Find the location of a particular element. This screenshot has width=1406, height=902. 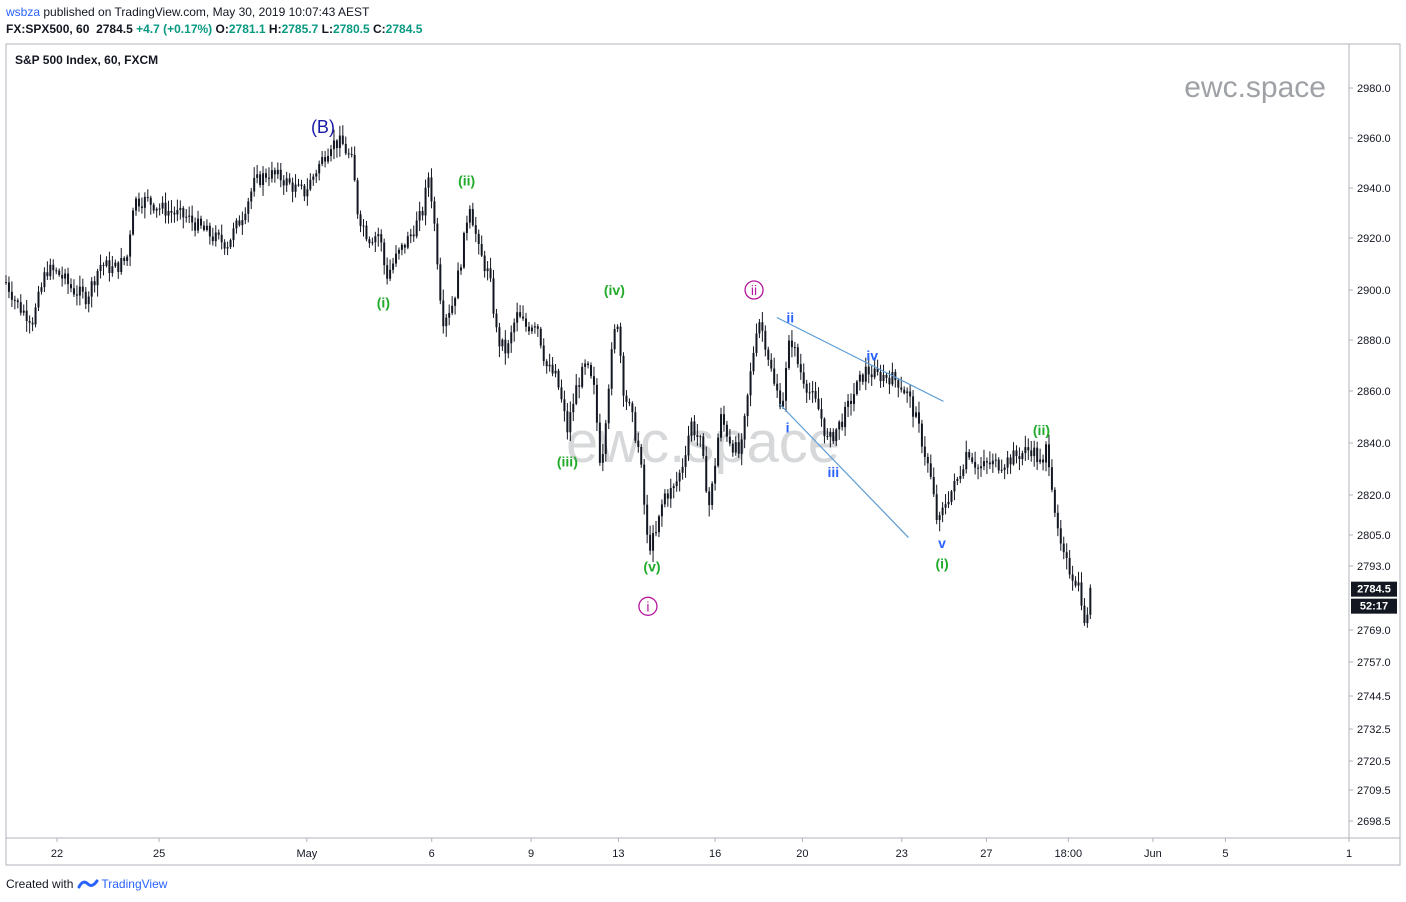

y-tick-label: 2900.0 is located at coordinates (1374, 291).